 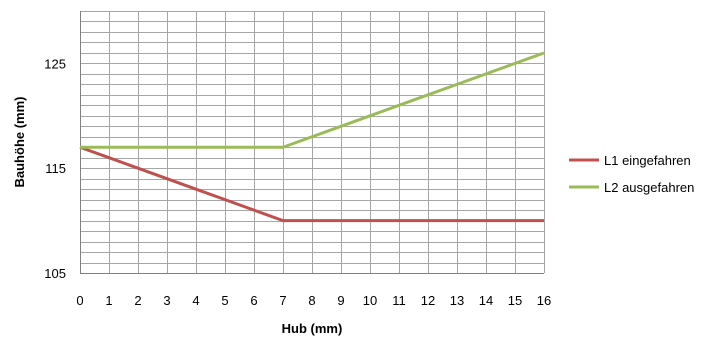 What do you see at coordinates (166, 300) in the screenshot?
I see `x-tick-label: 3` at bounding box center [166, 300].